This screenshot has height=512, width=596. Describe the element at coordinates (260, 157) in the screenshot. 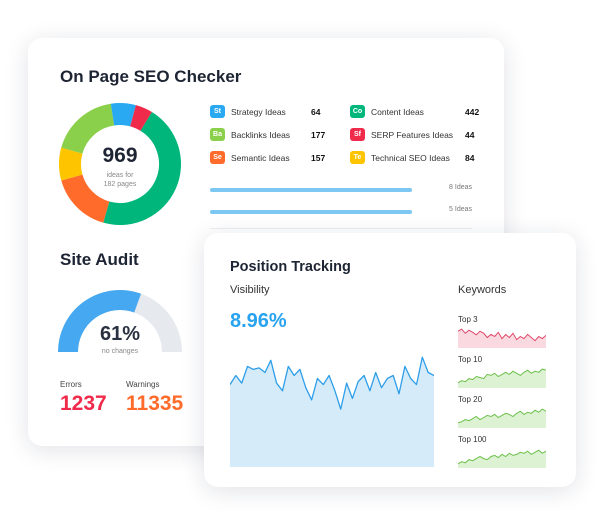

I see `idea-label: Semantic Ideas` at that location.